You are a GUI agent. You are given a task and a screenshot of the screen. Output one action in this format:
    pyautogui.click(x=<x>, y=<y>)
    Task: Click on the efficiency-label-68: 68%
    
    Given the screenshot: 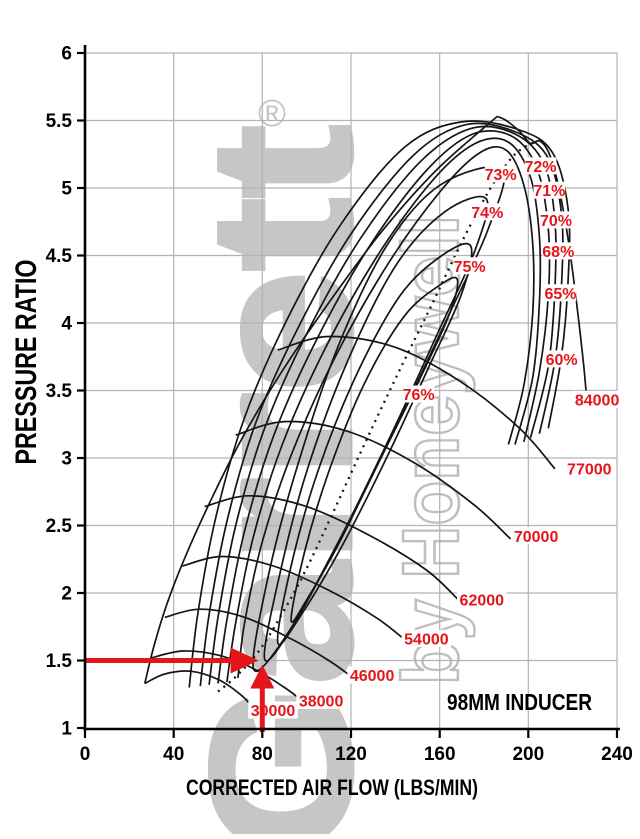 What is the action you would take?
    pyautogui.click(x=558, y=252)
    